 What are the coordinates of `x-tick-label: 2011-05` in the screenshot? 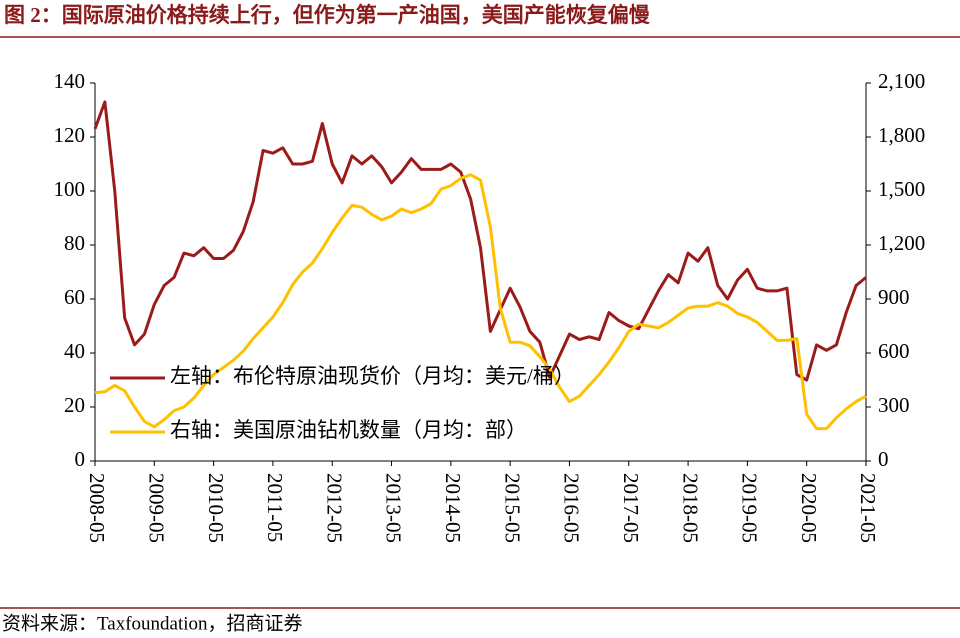 It's located at (275, 507).